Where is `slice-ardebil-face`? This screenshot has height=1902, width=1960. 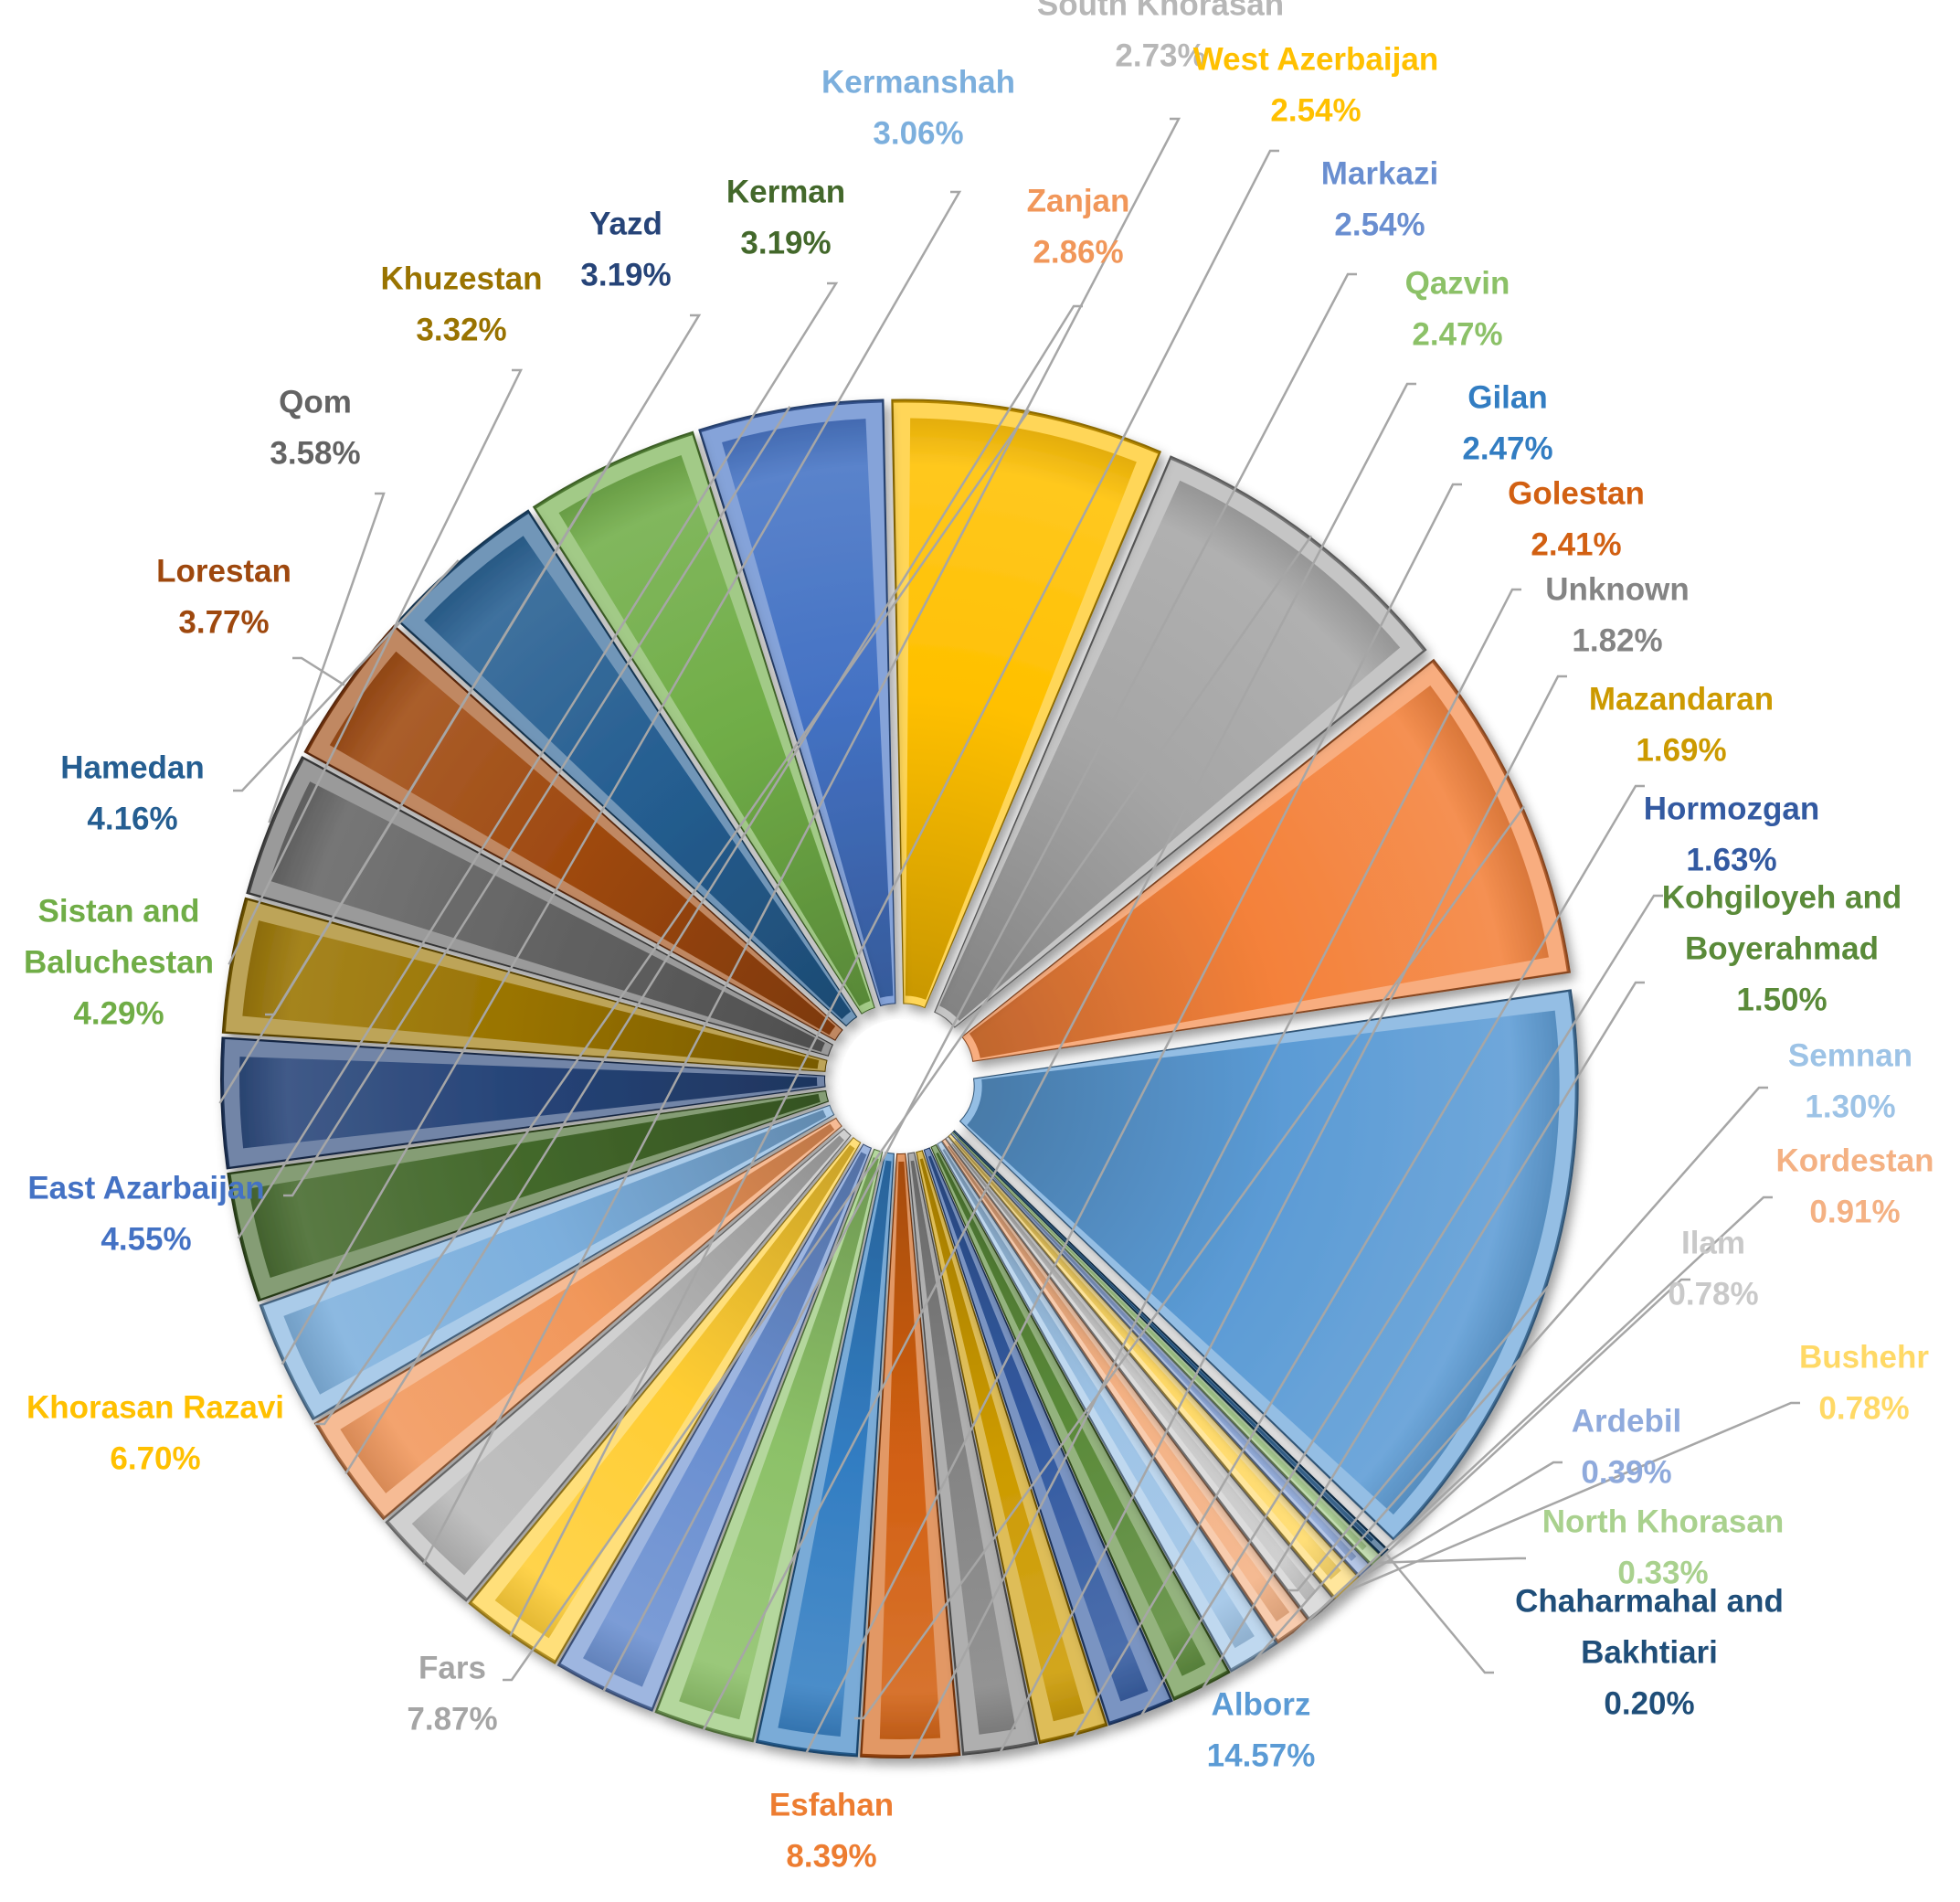
slice-ardebil-face is located at coordinates (1157, 1349).